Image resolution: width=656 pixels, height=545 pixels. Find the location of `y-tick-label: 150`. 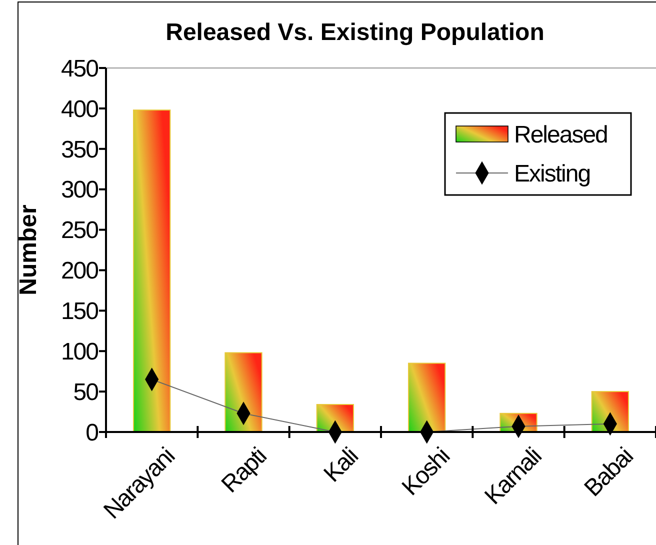

y-tick-label: 150 is located at coordinates (79, 312).